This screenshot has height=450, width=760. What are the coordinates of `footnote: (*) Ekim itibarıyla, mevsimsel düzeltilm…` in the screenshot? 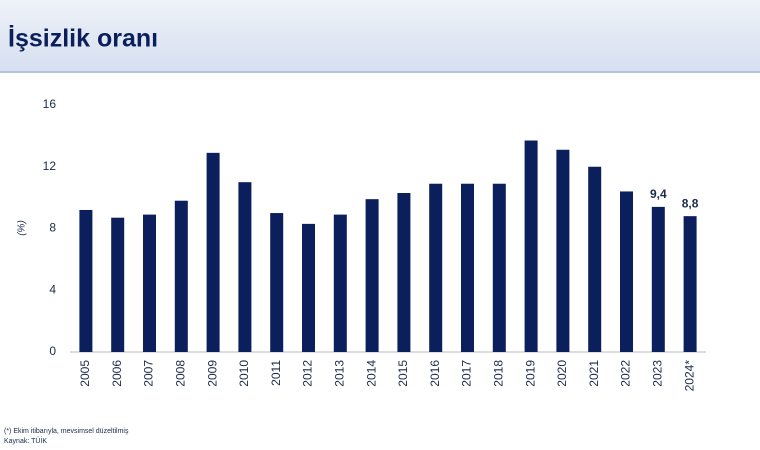 It's located at (66, 431).